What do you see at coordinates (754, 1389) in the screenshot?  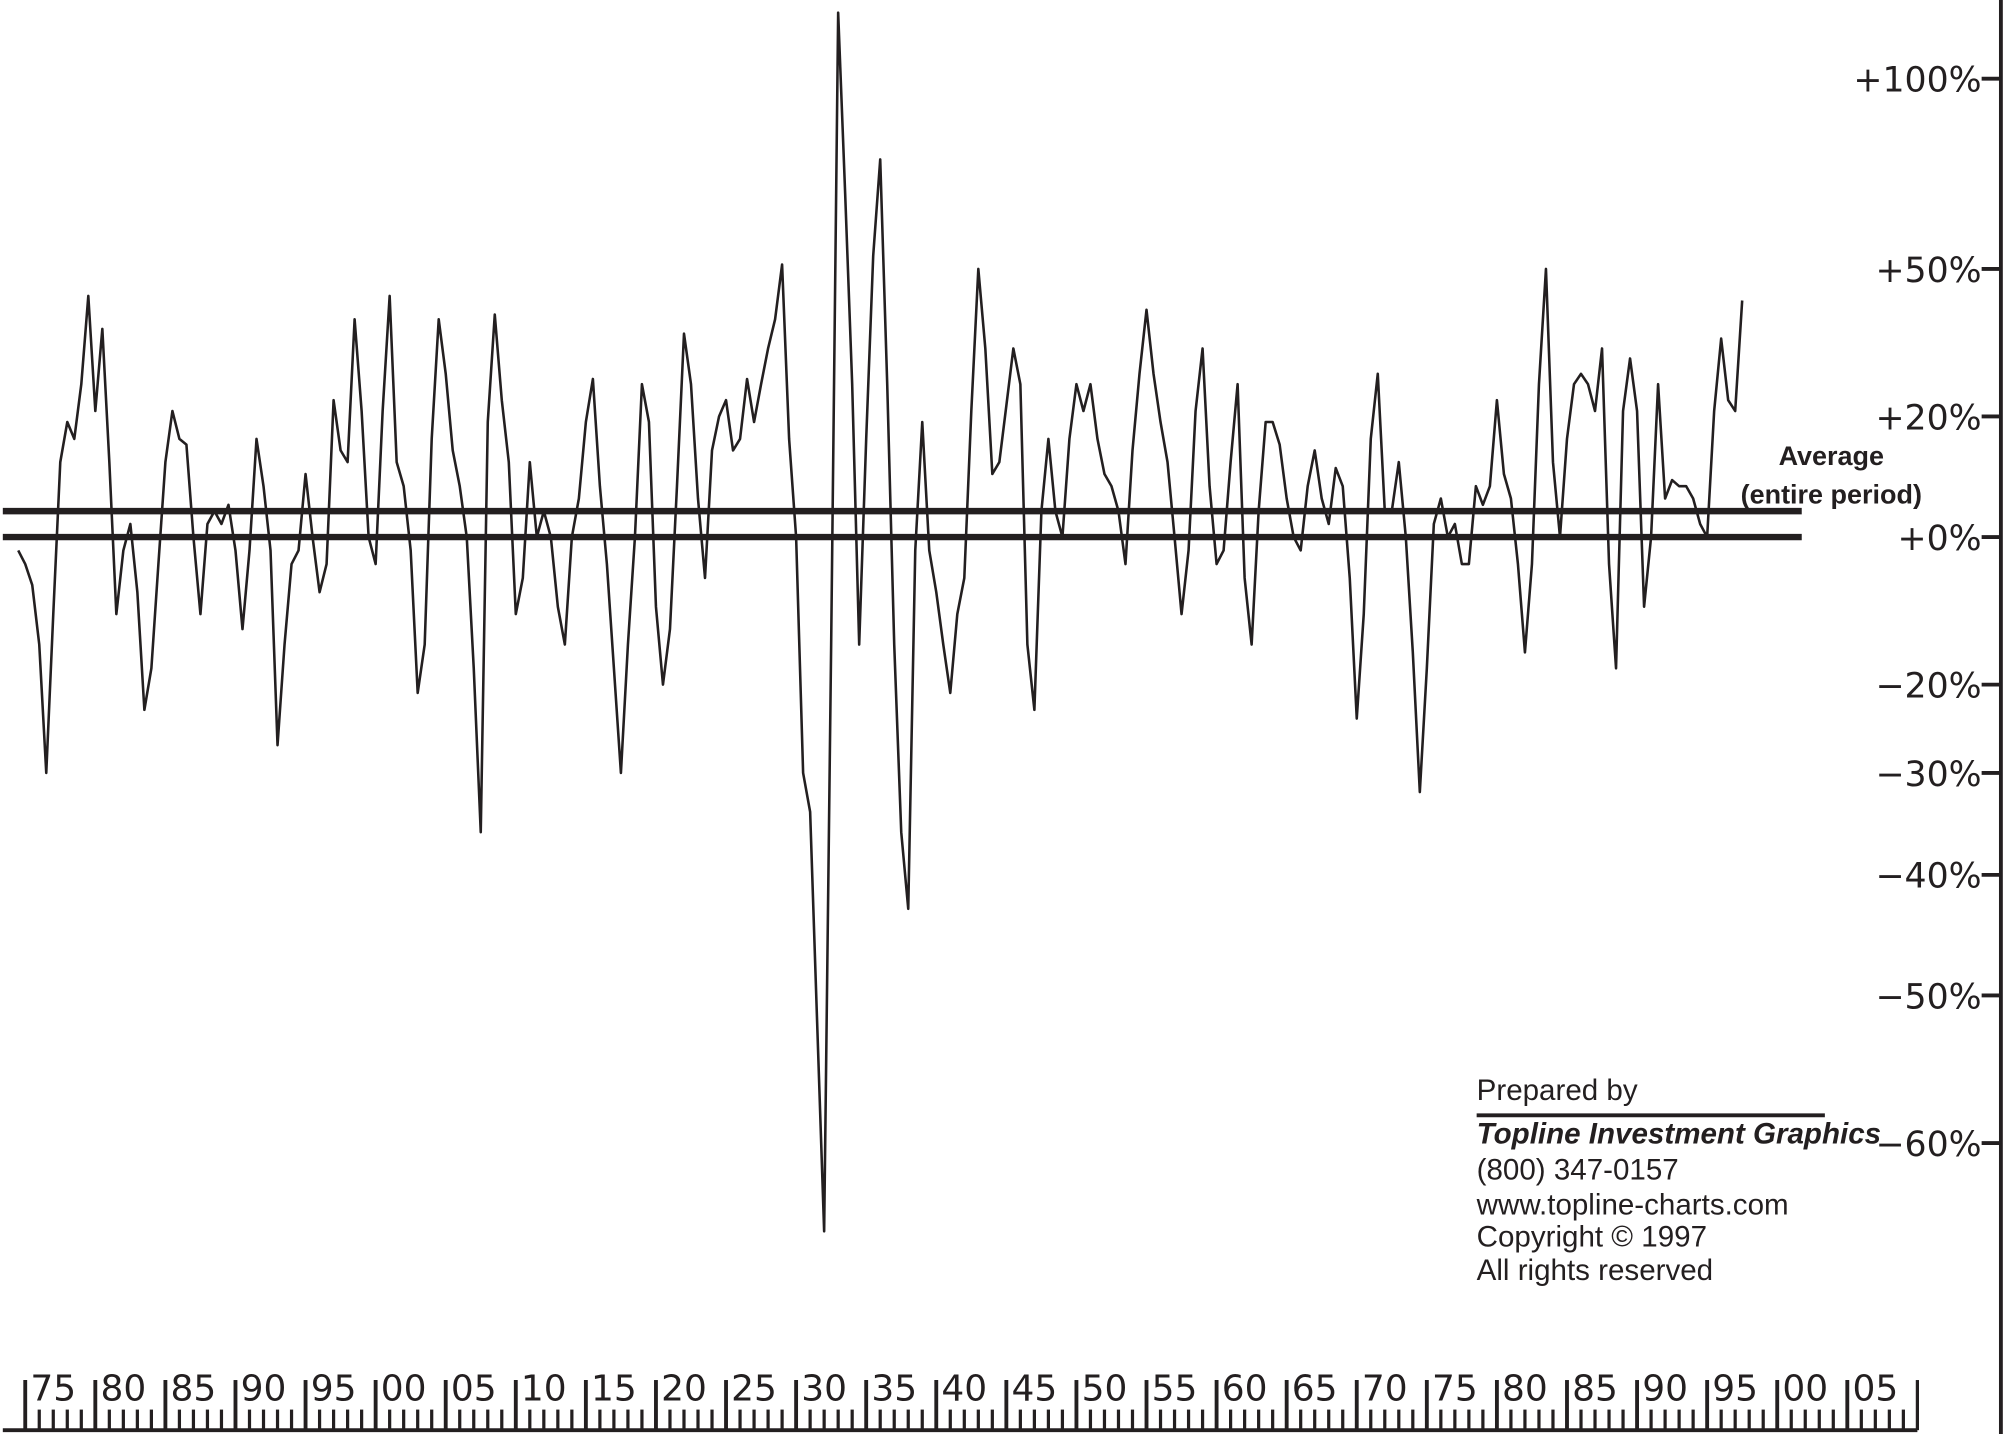 I see `x-tick-label: 25` at bounding box center [754, 1389].